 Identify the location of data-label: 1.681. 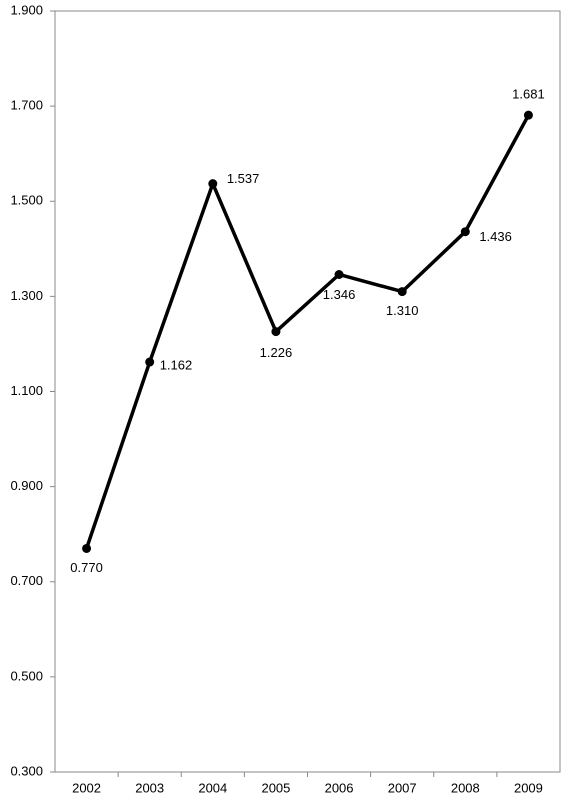
(528, 94).